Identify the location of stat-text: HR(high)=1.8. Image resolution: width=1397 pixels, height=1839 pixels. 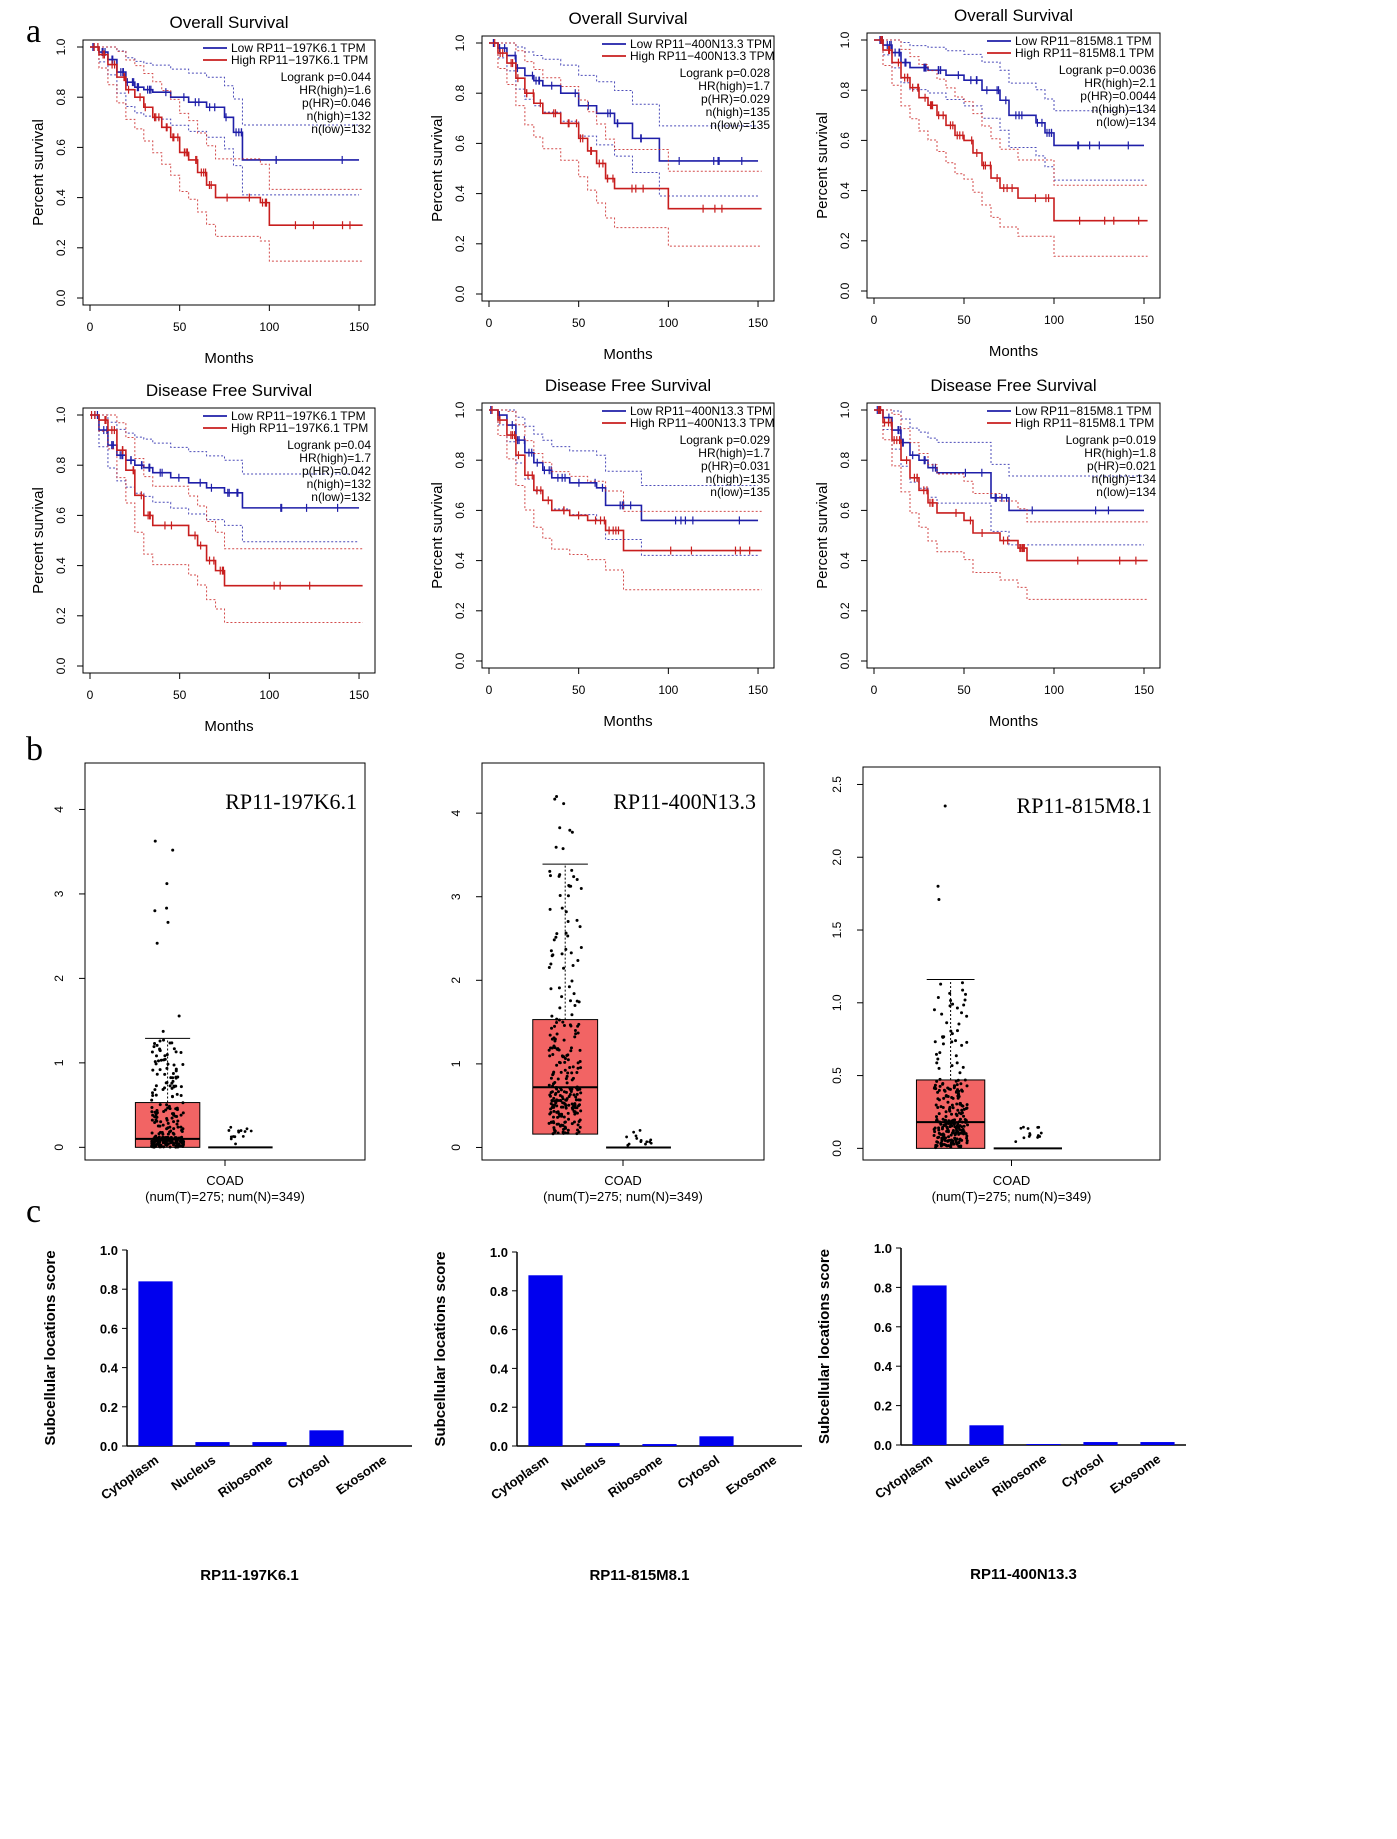
(1120, 453).